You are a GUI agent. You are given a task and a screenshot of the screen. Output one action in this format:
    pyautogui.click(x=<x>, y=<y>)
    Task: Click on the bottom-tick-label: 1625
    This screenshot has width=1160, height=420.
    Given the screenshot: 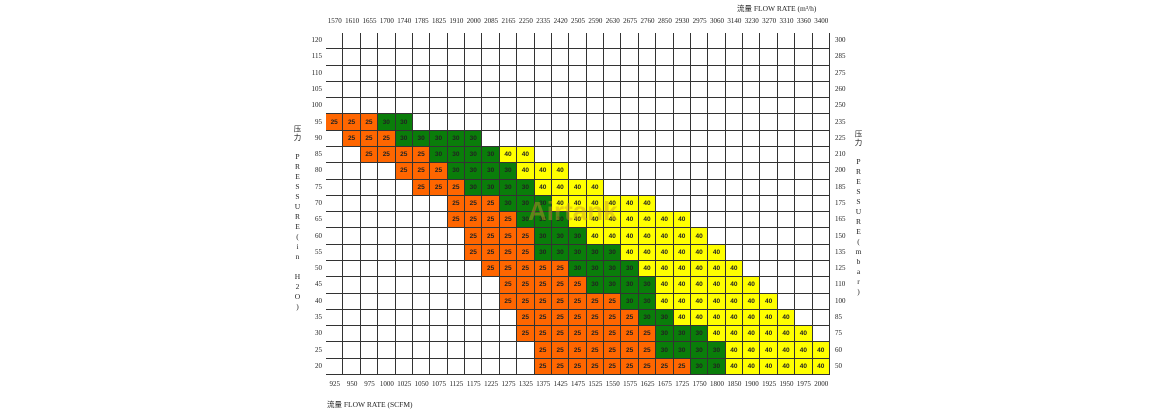 What is the action you would take?
    pyautogui.click(x=647, y=384)
    